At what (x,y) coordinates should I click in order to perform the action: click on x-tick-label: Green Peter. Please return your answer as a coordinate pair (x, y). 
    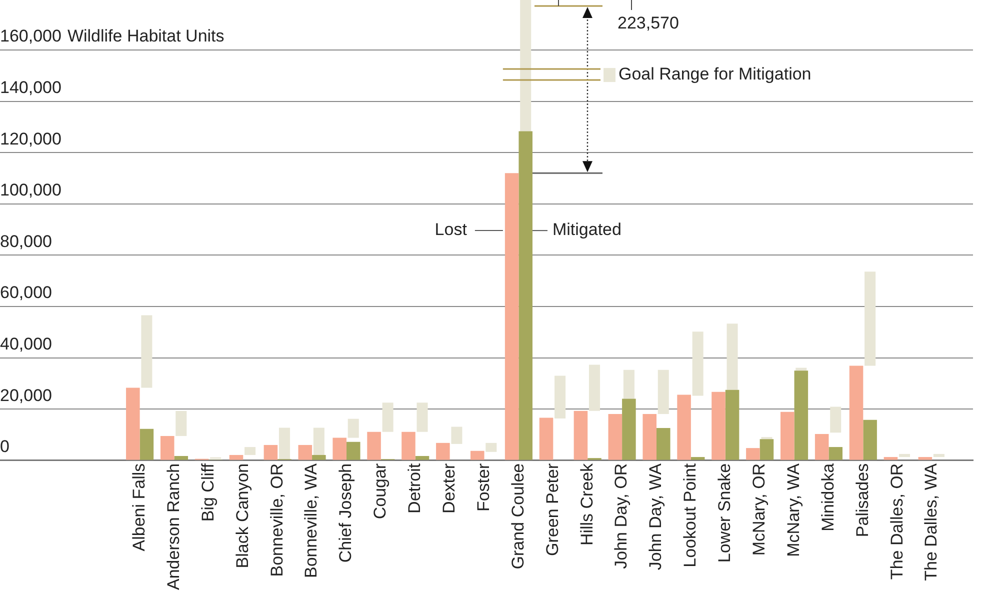
    Looking at the image, I should click on (552, 509).